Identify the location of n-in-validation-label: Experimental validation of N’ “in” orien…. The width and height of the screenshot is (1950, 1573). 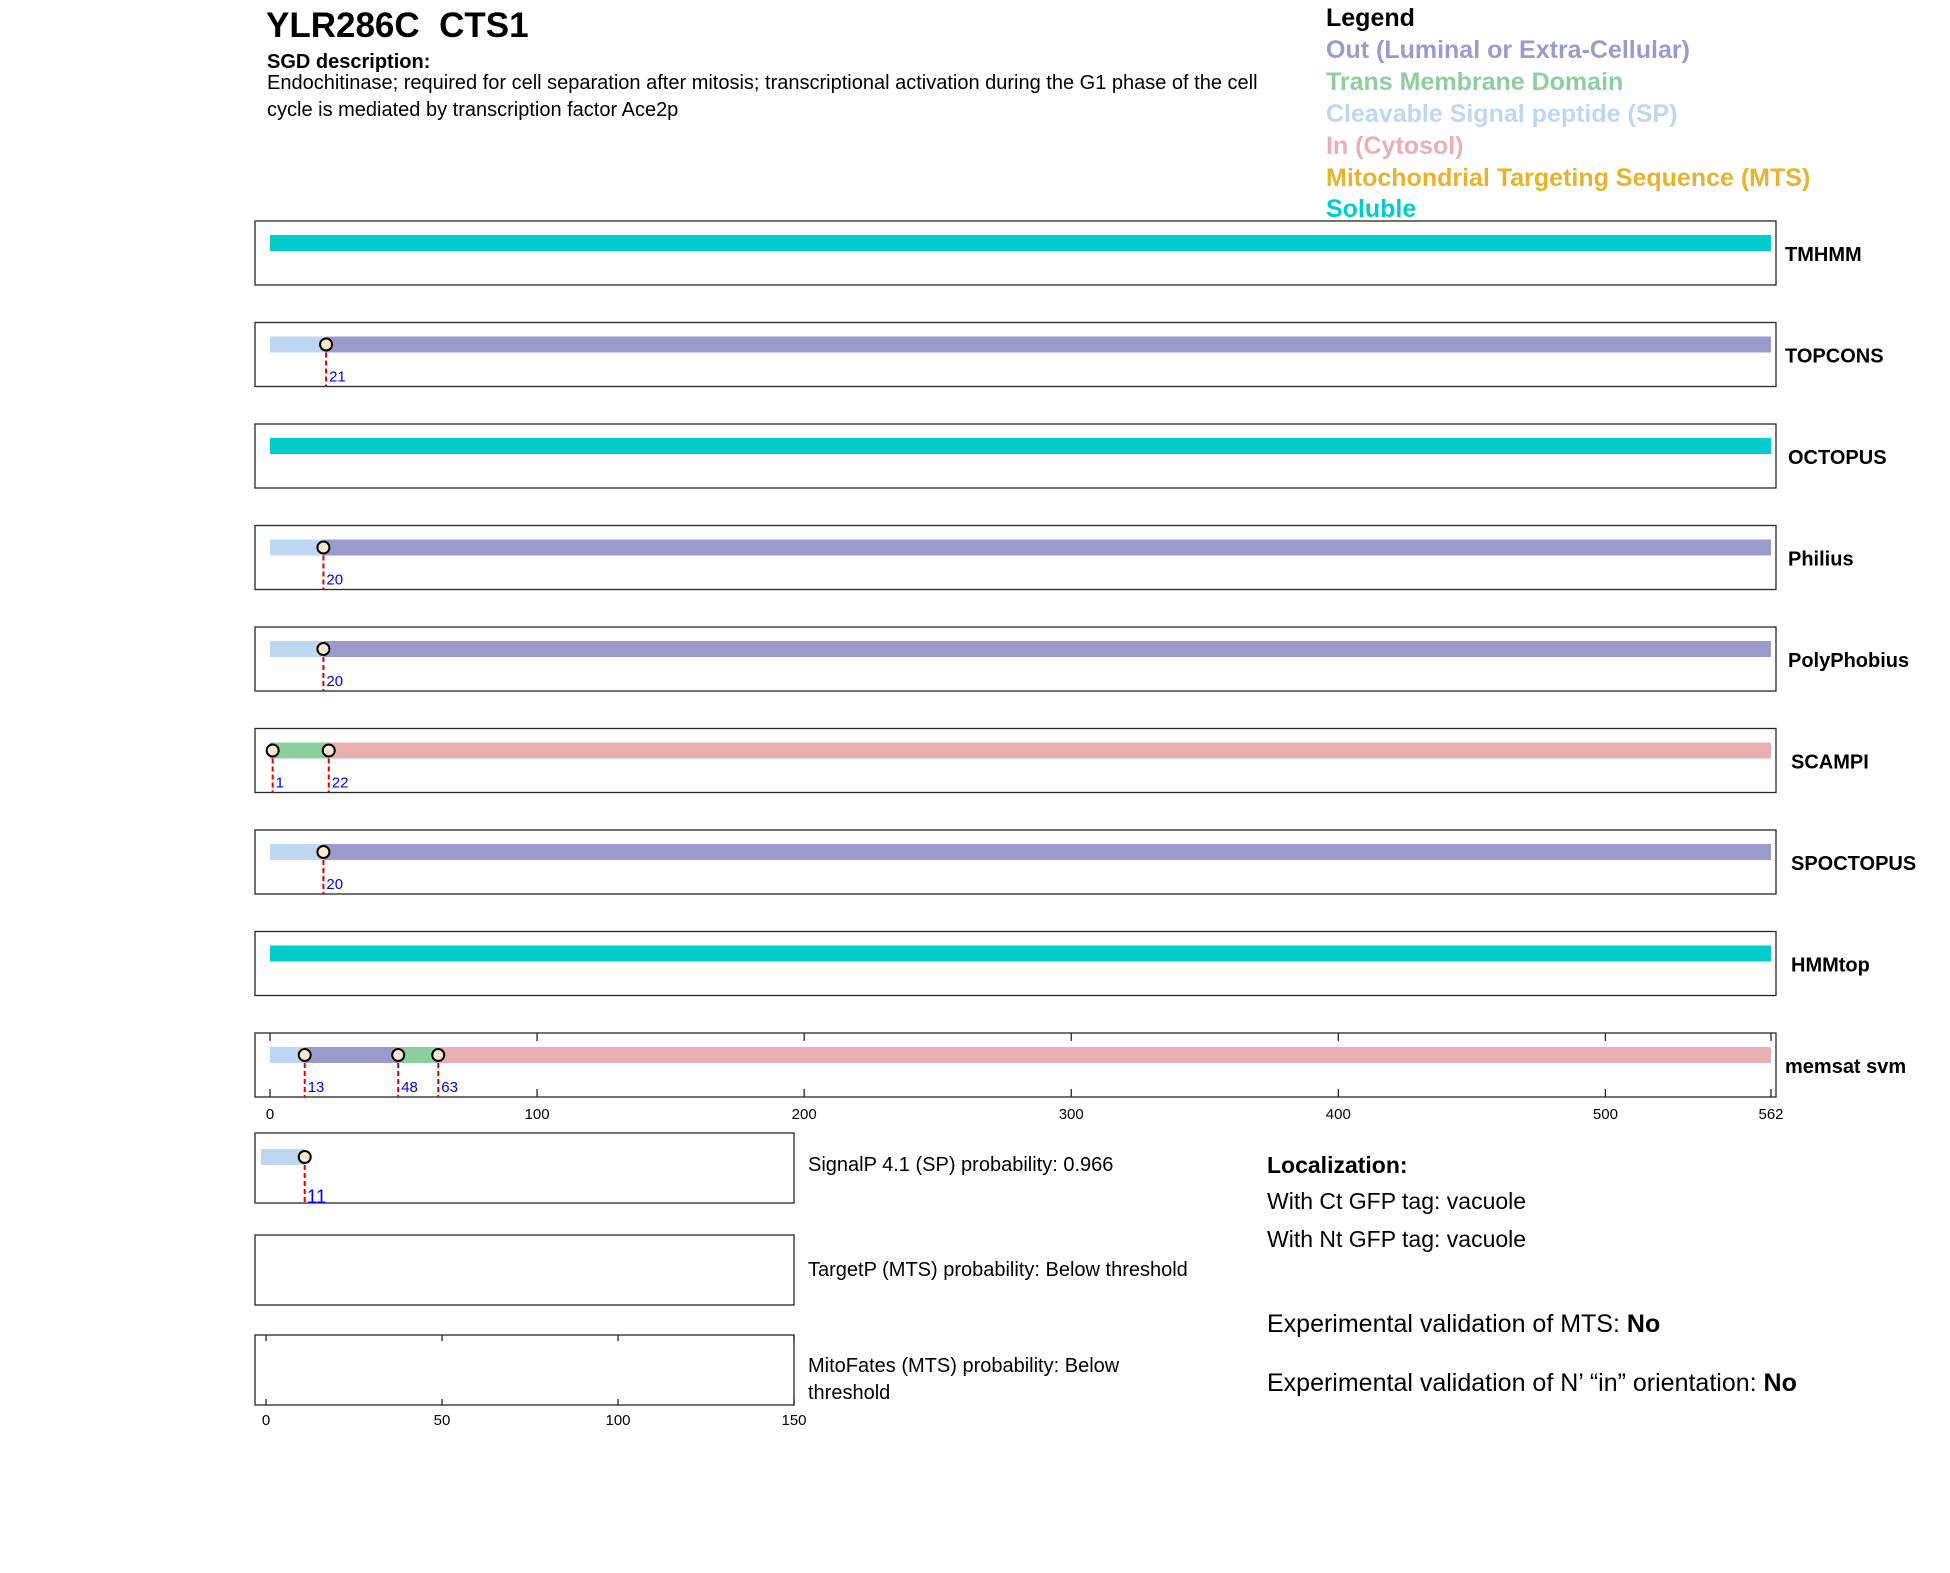
(1515, 1383).